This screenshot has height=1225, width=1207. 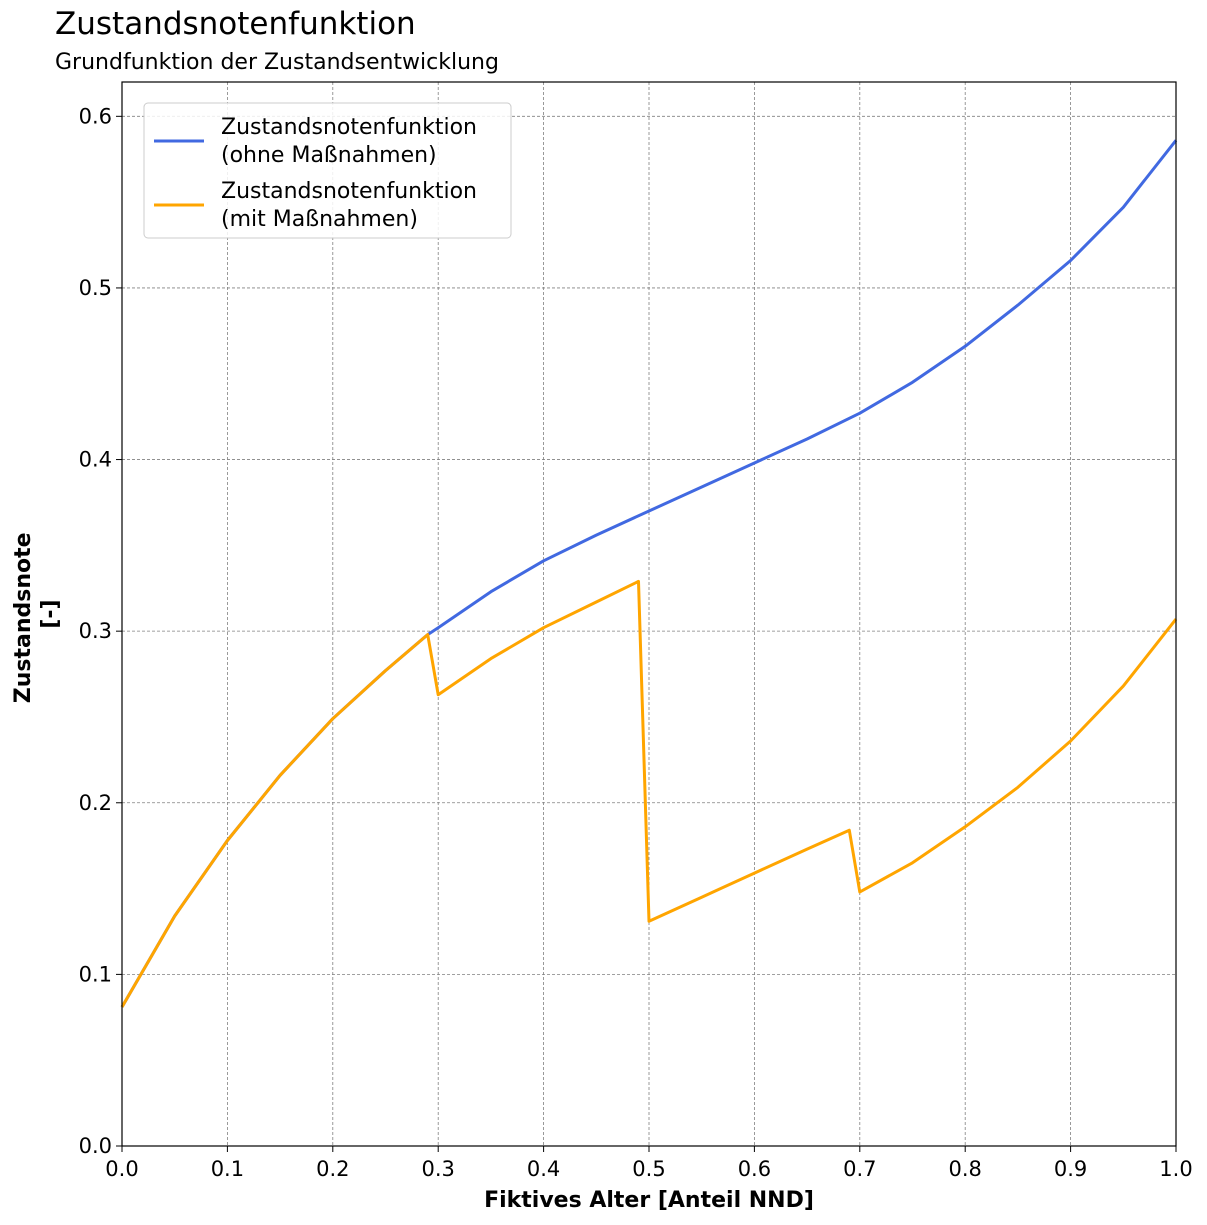 What do you see at coordinates (95, 116) in the screenshot?
I see `y-tick-label: 0.6` at bounding box center [95, 116].